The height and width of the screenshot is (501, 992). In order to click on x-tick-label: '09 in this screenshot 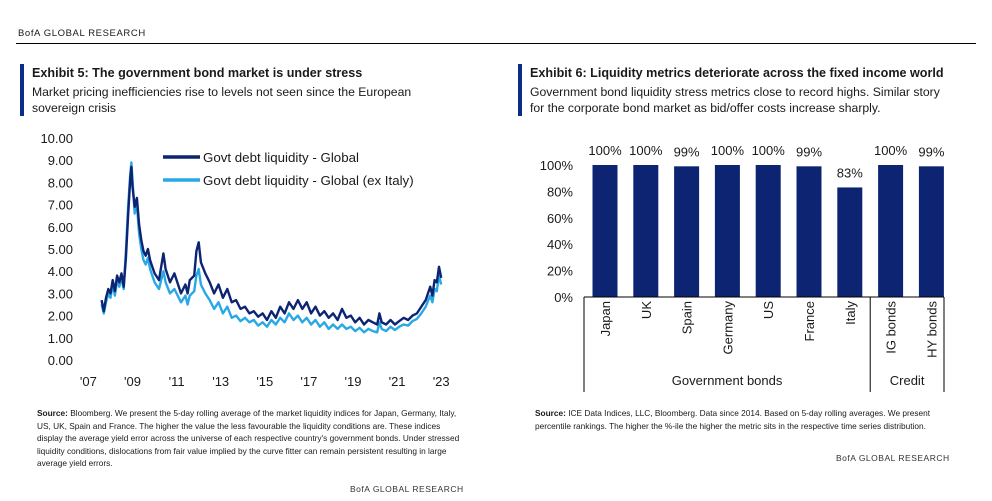, I will do `click(132, 381)`.